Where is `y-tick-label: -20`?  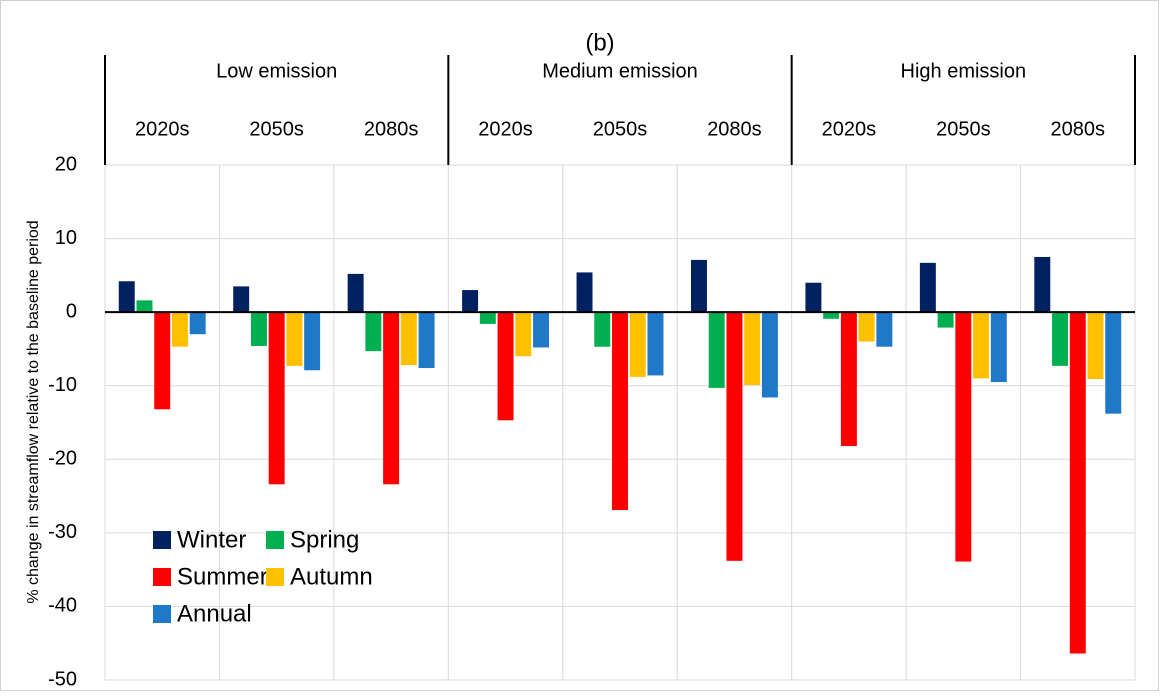
y-tick-label: -20 is located at coordinates (62, 459).